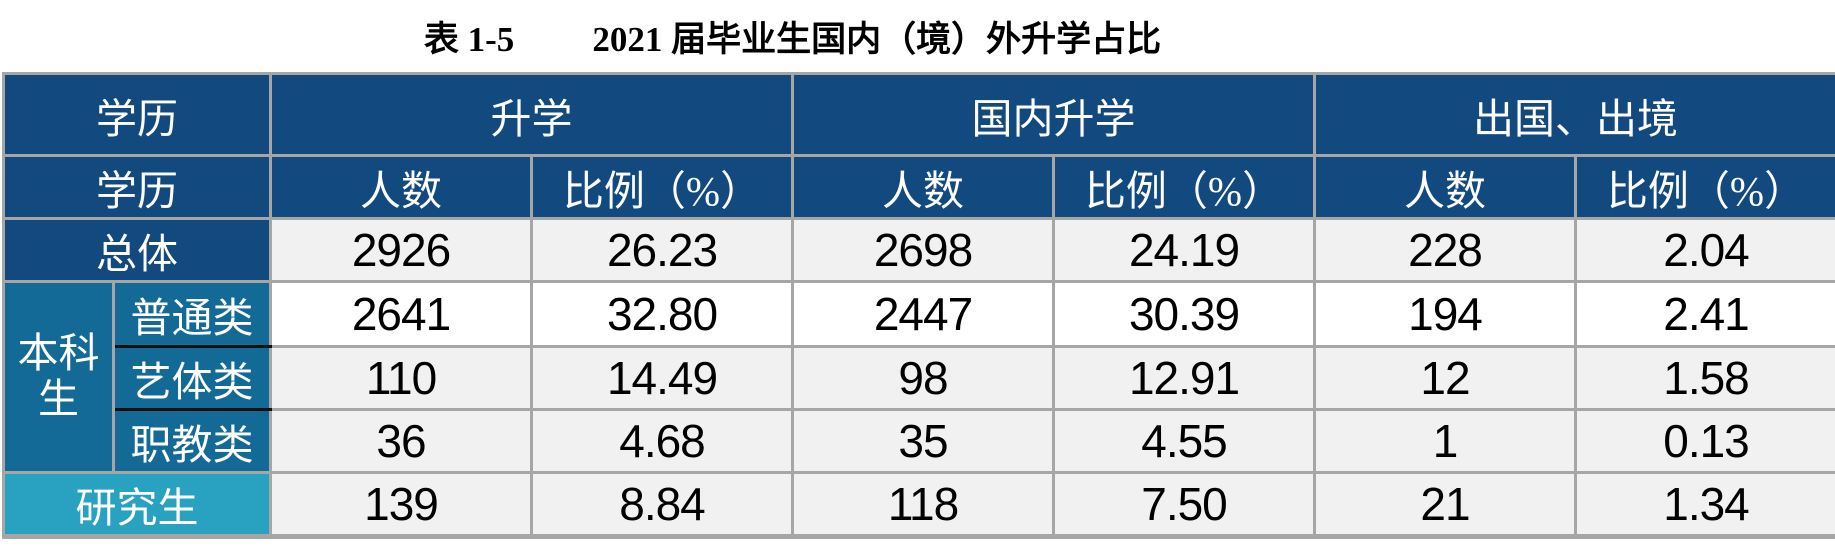 This screenshot has width=1835, height=556. Describe the element at coordinates (662, 504) in the screenshot. I see `data-cell: 8.84` at that location.